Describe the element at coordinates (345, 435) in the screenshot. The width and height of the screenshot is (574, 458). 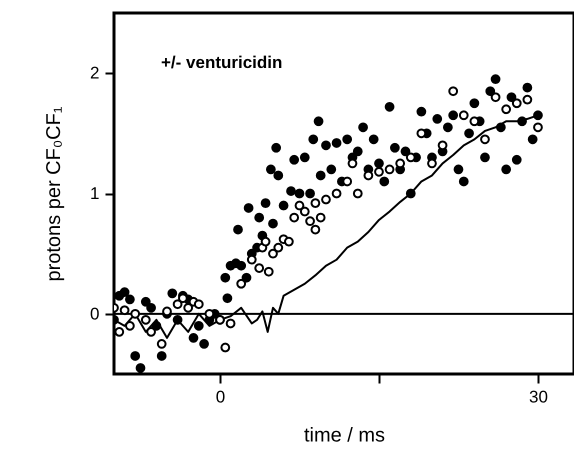
I see `x-axis-title: time / ms` at that location.